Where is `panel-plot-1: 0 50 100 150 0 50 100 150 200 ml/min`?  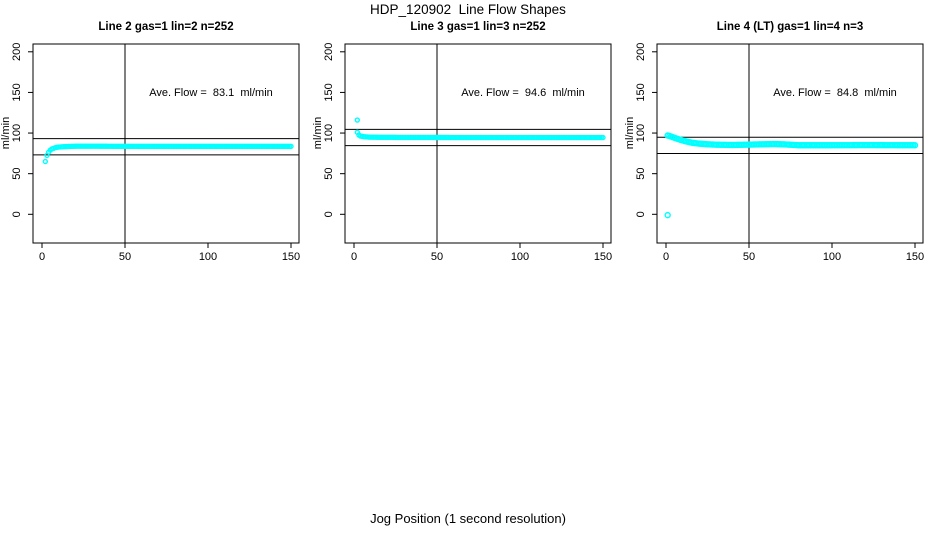
panel-plot-1: 0 50 100 150 0 50 100 150 200 ml/min is located at coordinates (462, 153).